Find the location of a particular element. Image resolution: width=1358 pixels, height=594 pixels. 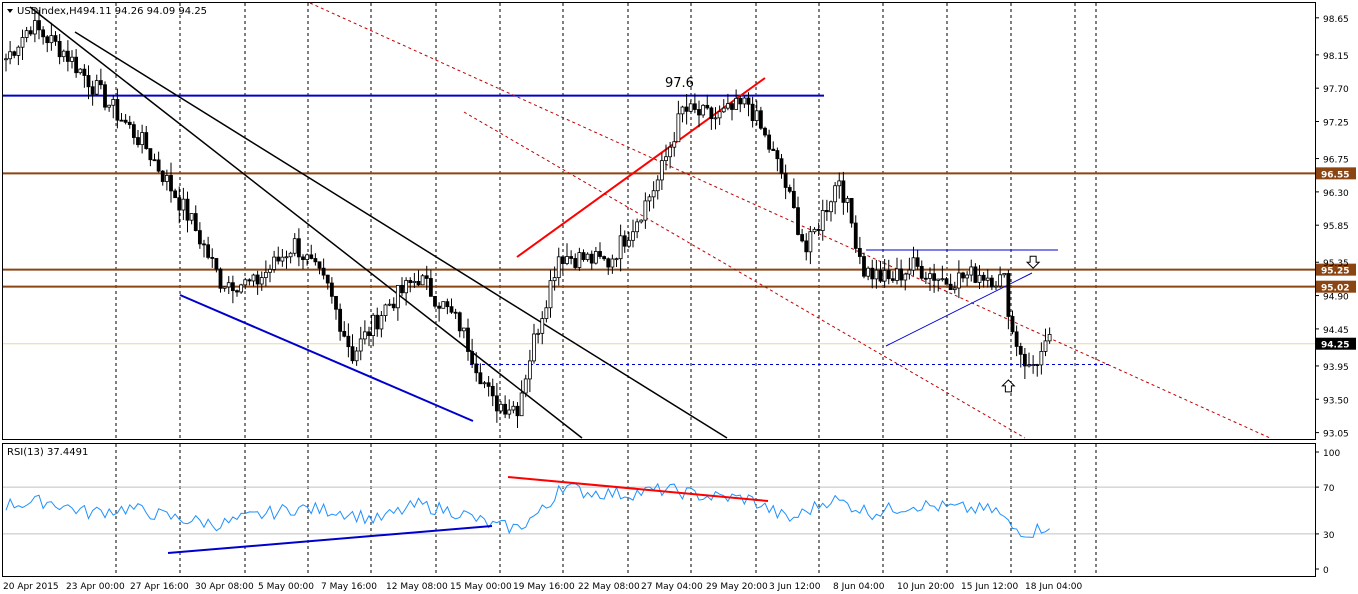

time-tick-label: 19 May 16:00 is located at coordinates (544, 587).